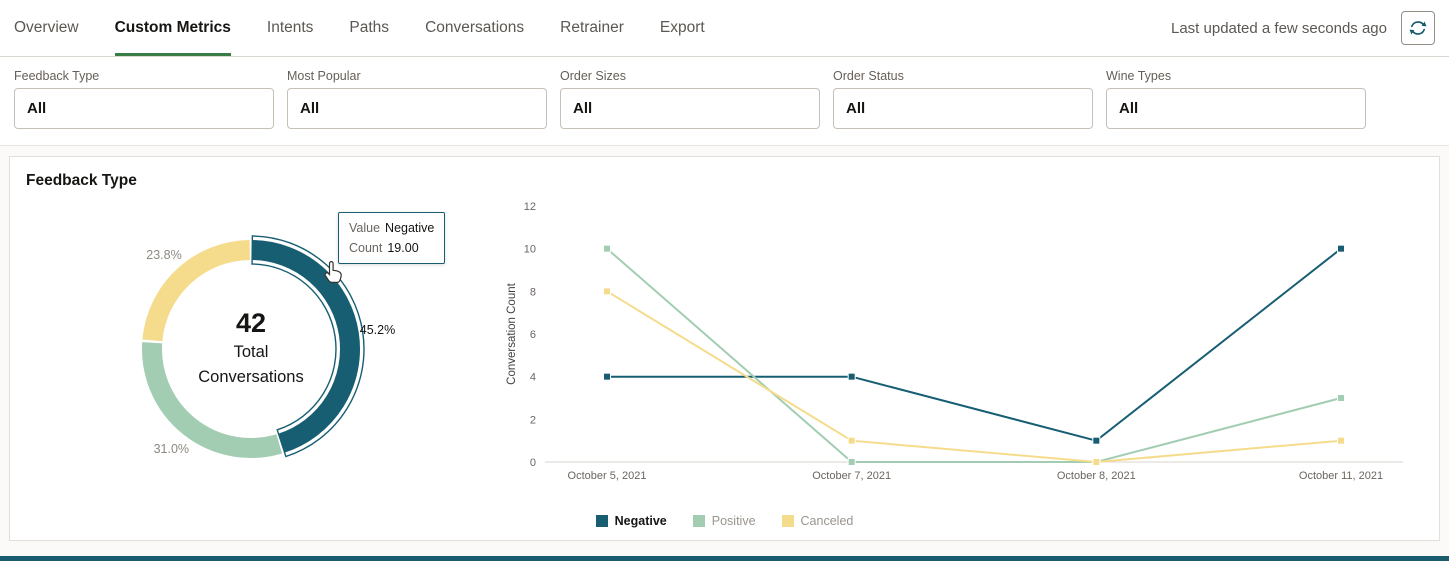 The image size is (1449, 561). Describe the element at coordinates (512, 333) in the screenshot. I see `y-axis-title: Conversation Count` at that location.